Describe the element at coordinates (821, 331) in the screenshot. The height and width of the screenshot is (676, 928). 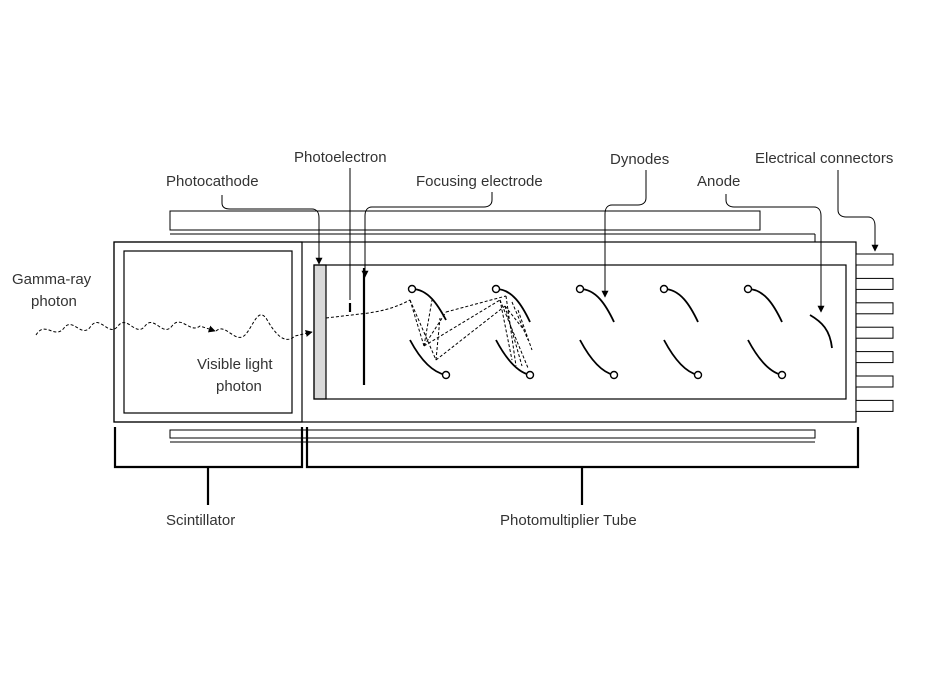
I see `anode` at that location.